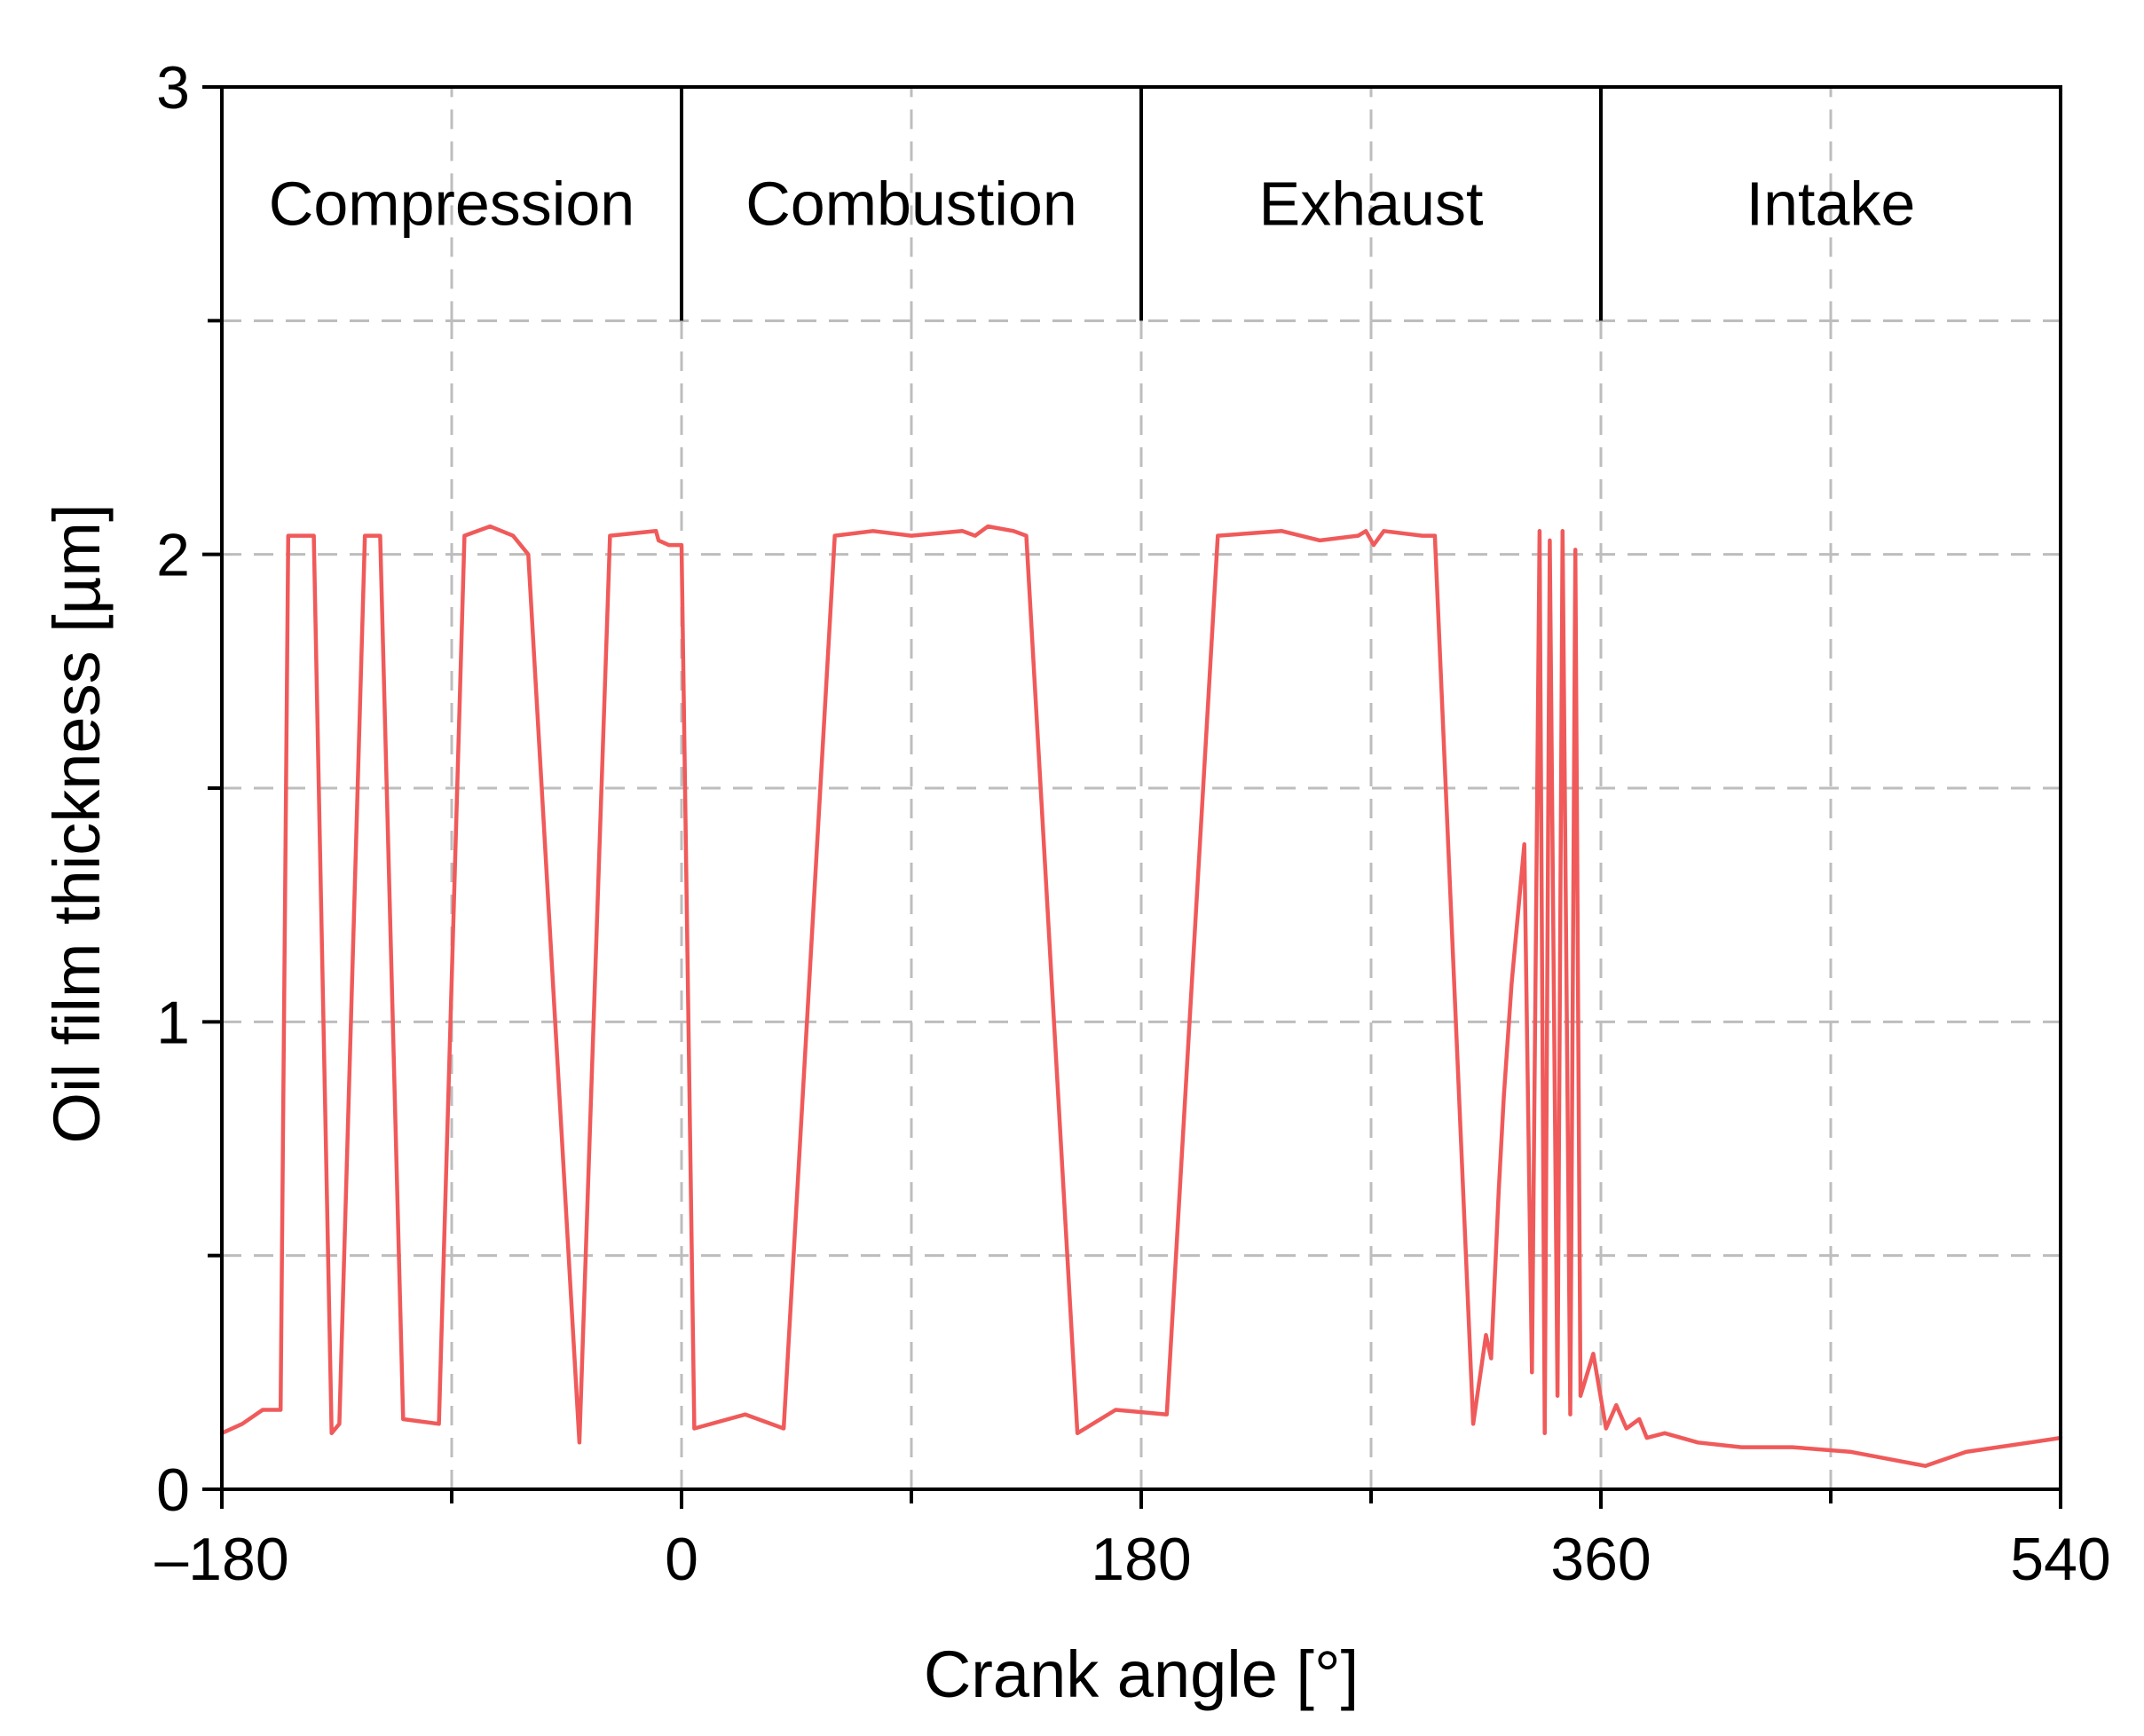 The image size is (2144, 1736). What do you see at coordinates (2060, 1559) in the screenshot?
I see `x-tick-label: 540` at bounding box center [2060, 1559].